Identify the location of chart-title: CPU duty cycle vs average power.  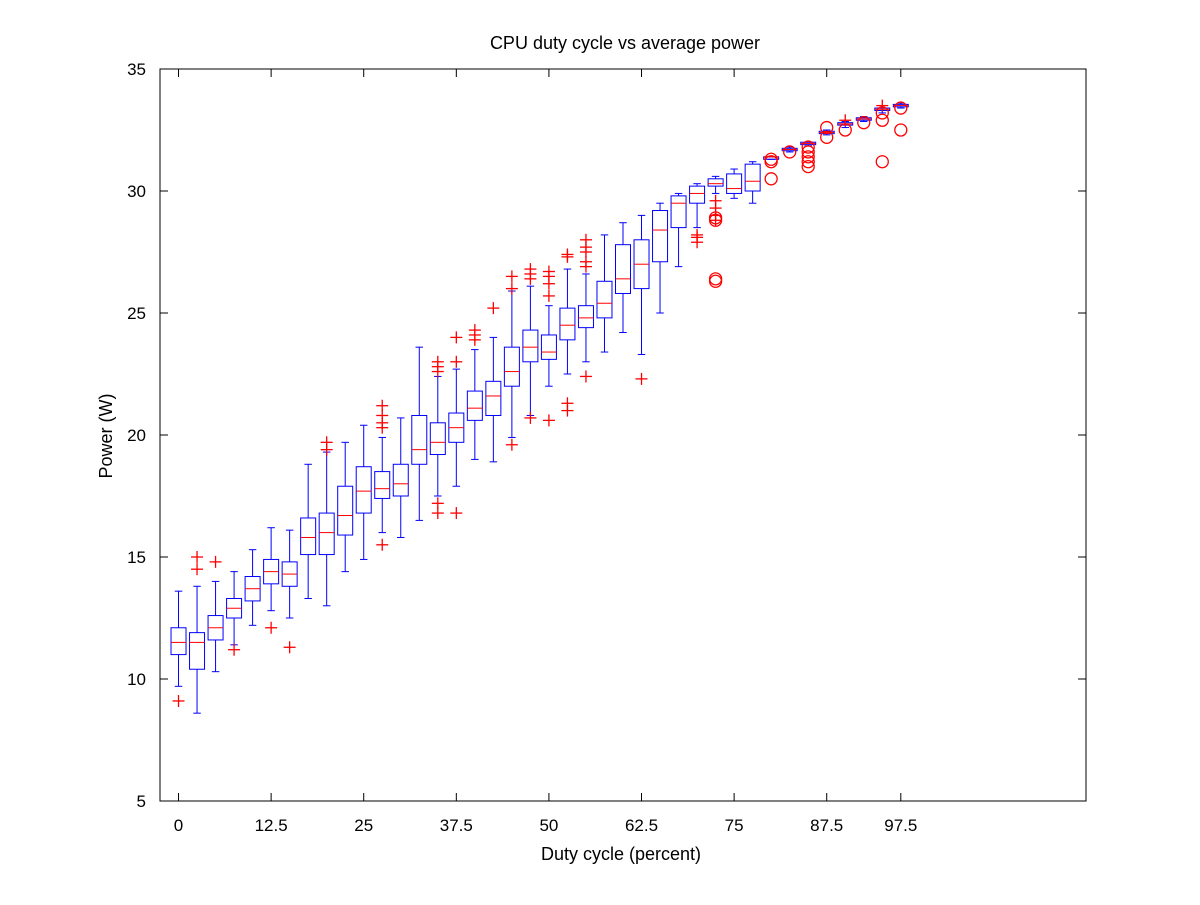
(625, 43).